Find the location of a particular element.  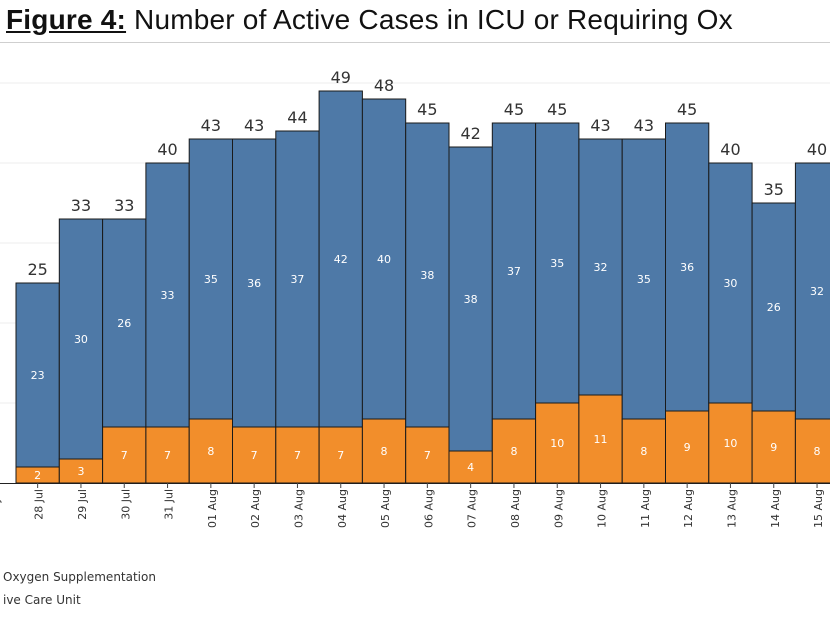

x-tick-label: 10 Aug is located at coordinates (602, 508).